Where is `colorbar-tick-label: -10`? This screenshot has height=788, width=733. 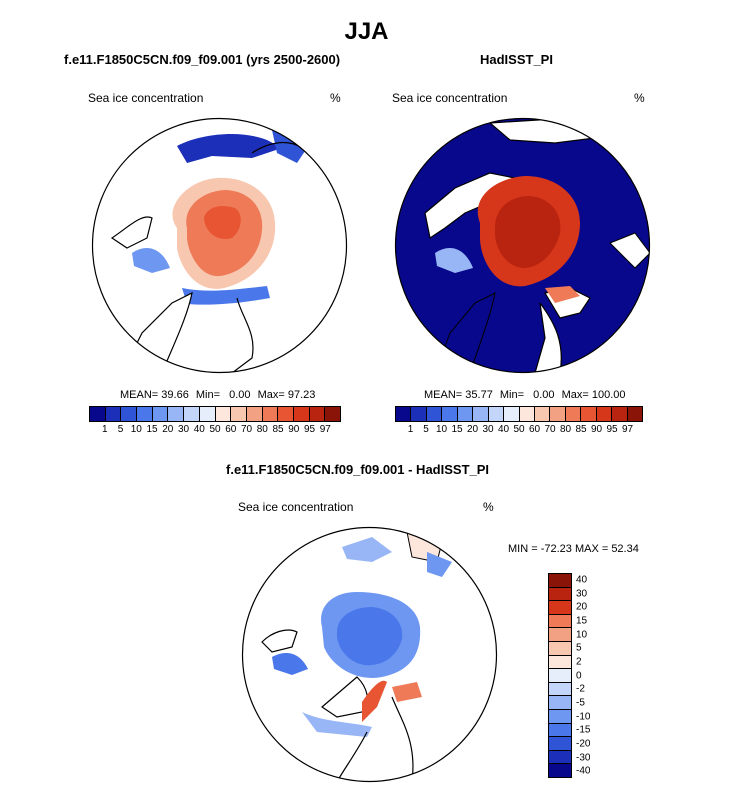 colorbar-tick-label: -10 is located at coordinates (583, 716).